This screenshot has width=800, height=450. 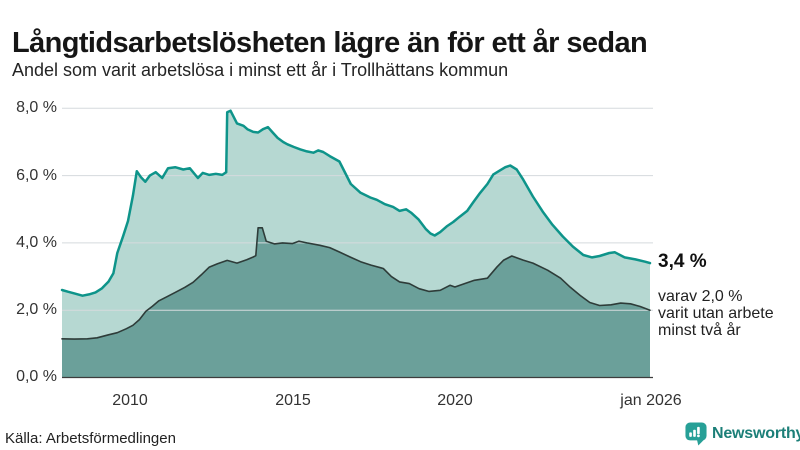 I want to click on source-note: Källa: Arbetsförmedlingen, so click(x=90, y=438).